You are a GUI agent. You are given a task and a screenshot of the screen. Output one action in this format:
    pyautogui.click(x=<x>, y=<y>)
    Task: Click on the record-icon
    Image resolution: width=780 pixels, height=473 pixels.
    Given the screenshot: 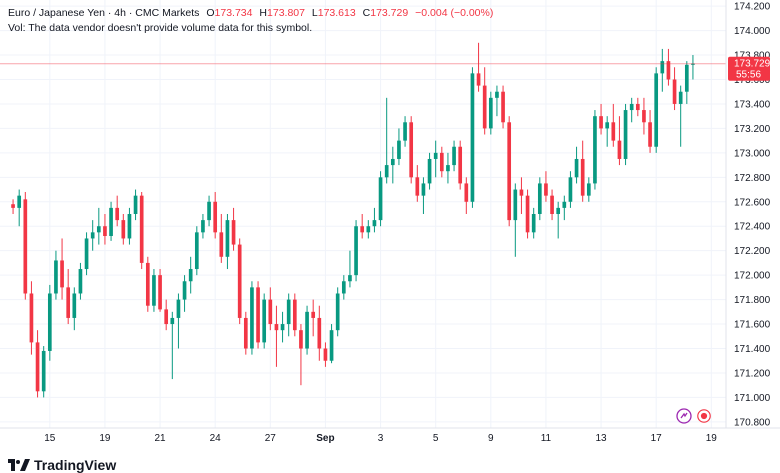 What is the action you would take?
    pyautogui.click(x=704, y=416)
    